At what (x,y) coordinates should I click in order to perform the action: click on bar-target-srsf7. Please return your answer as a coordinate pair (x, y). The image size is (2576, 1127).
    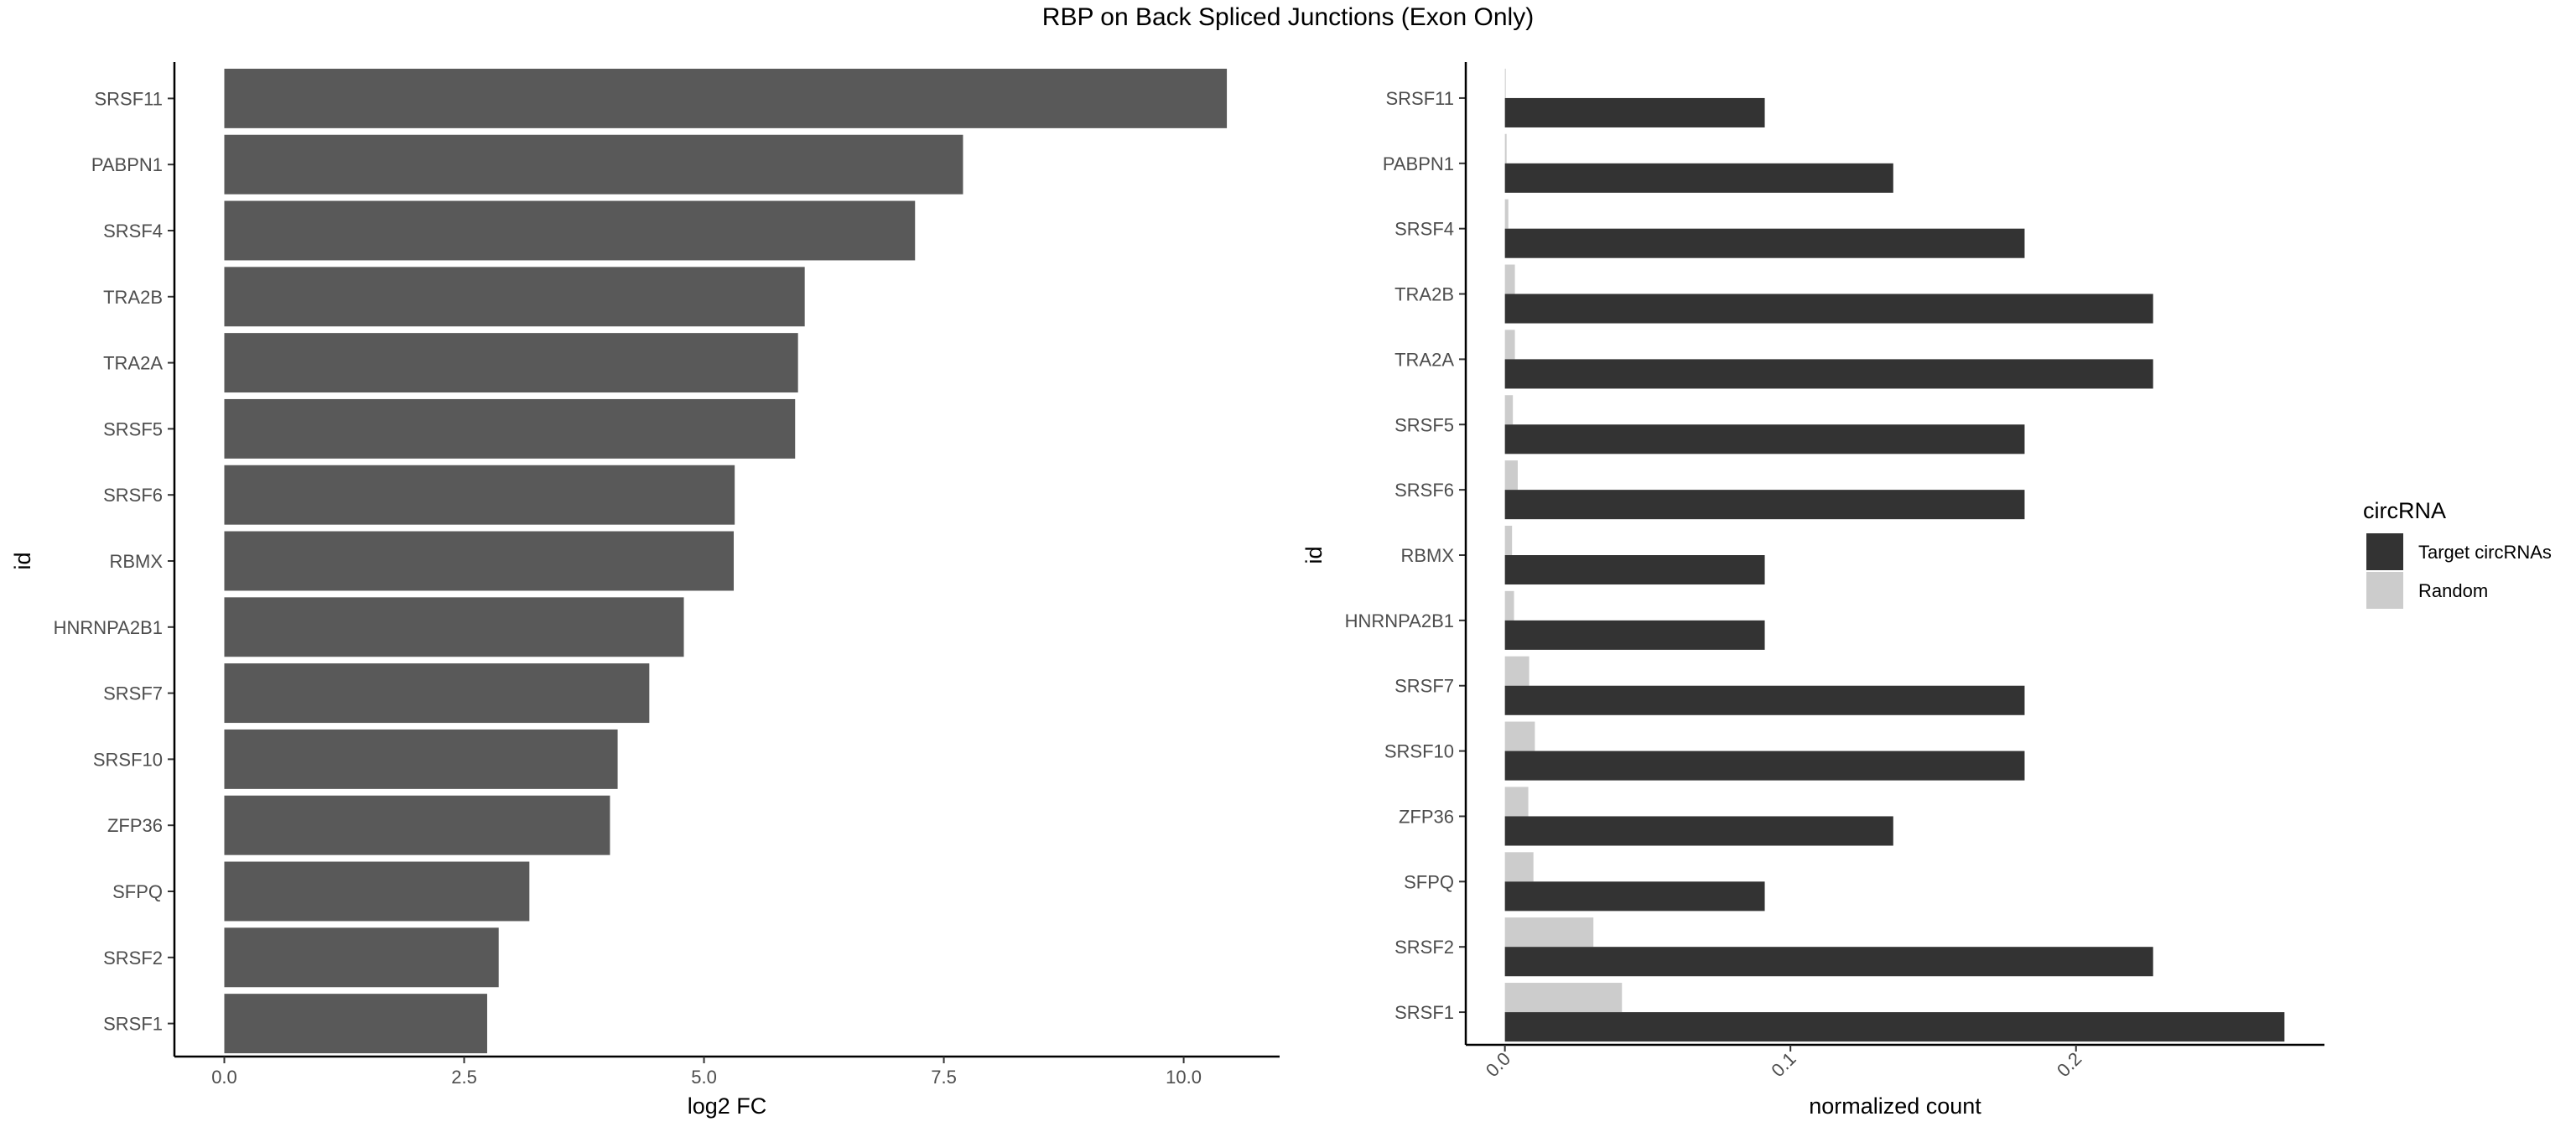
    Looking at the image, I should click on (1764, 700).